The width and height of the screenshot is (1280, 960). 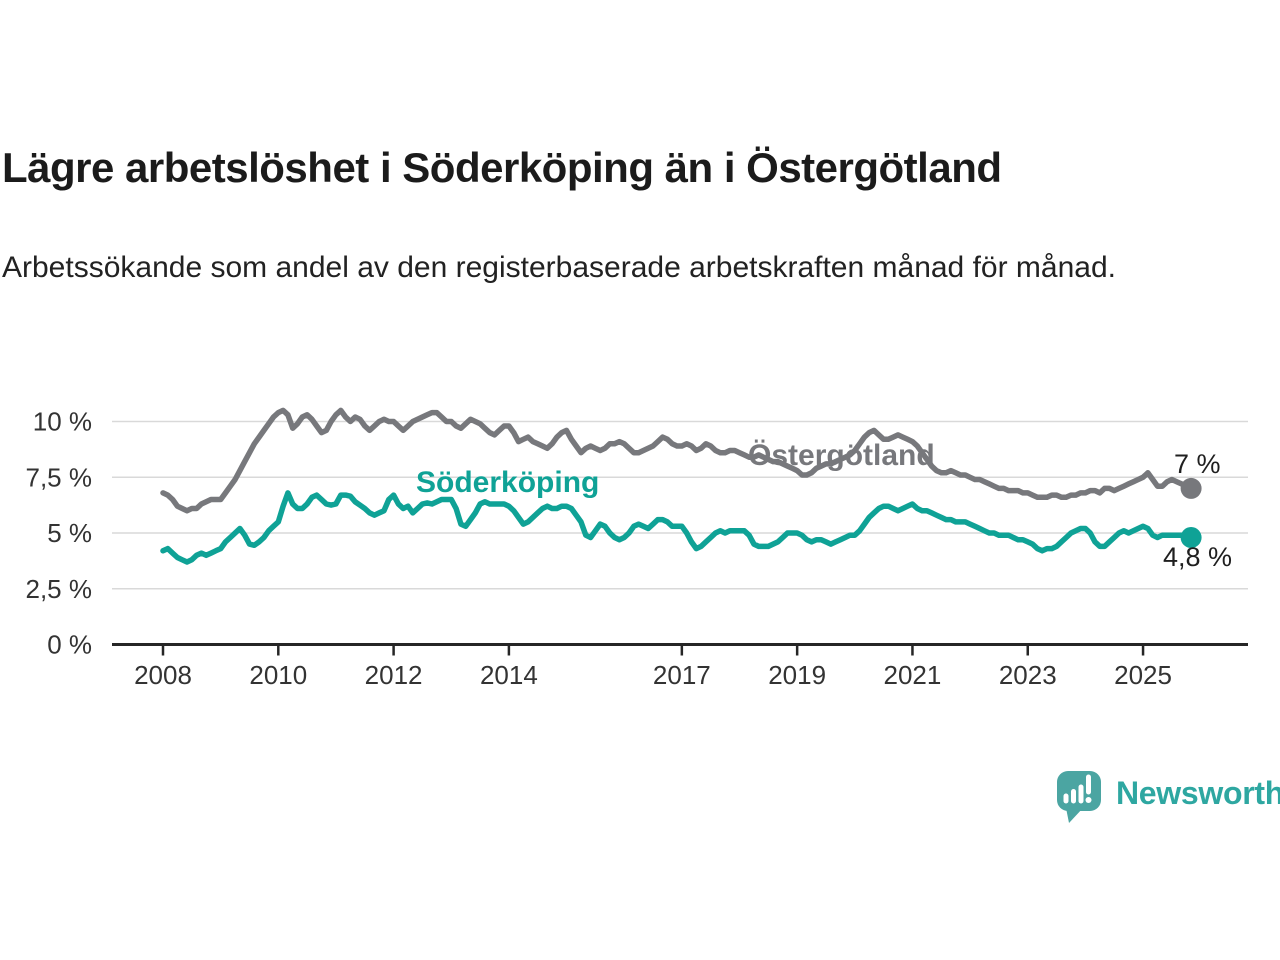 What do you see at coordinates (163, 675) in the screenshot?
I see `x-axis-tick-label: 2008` at bounding box center [163, 675].